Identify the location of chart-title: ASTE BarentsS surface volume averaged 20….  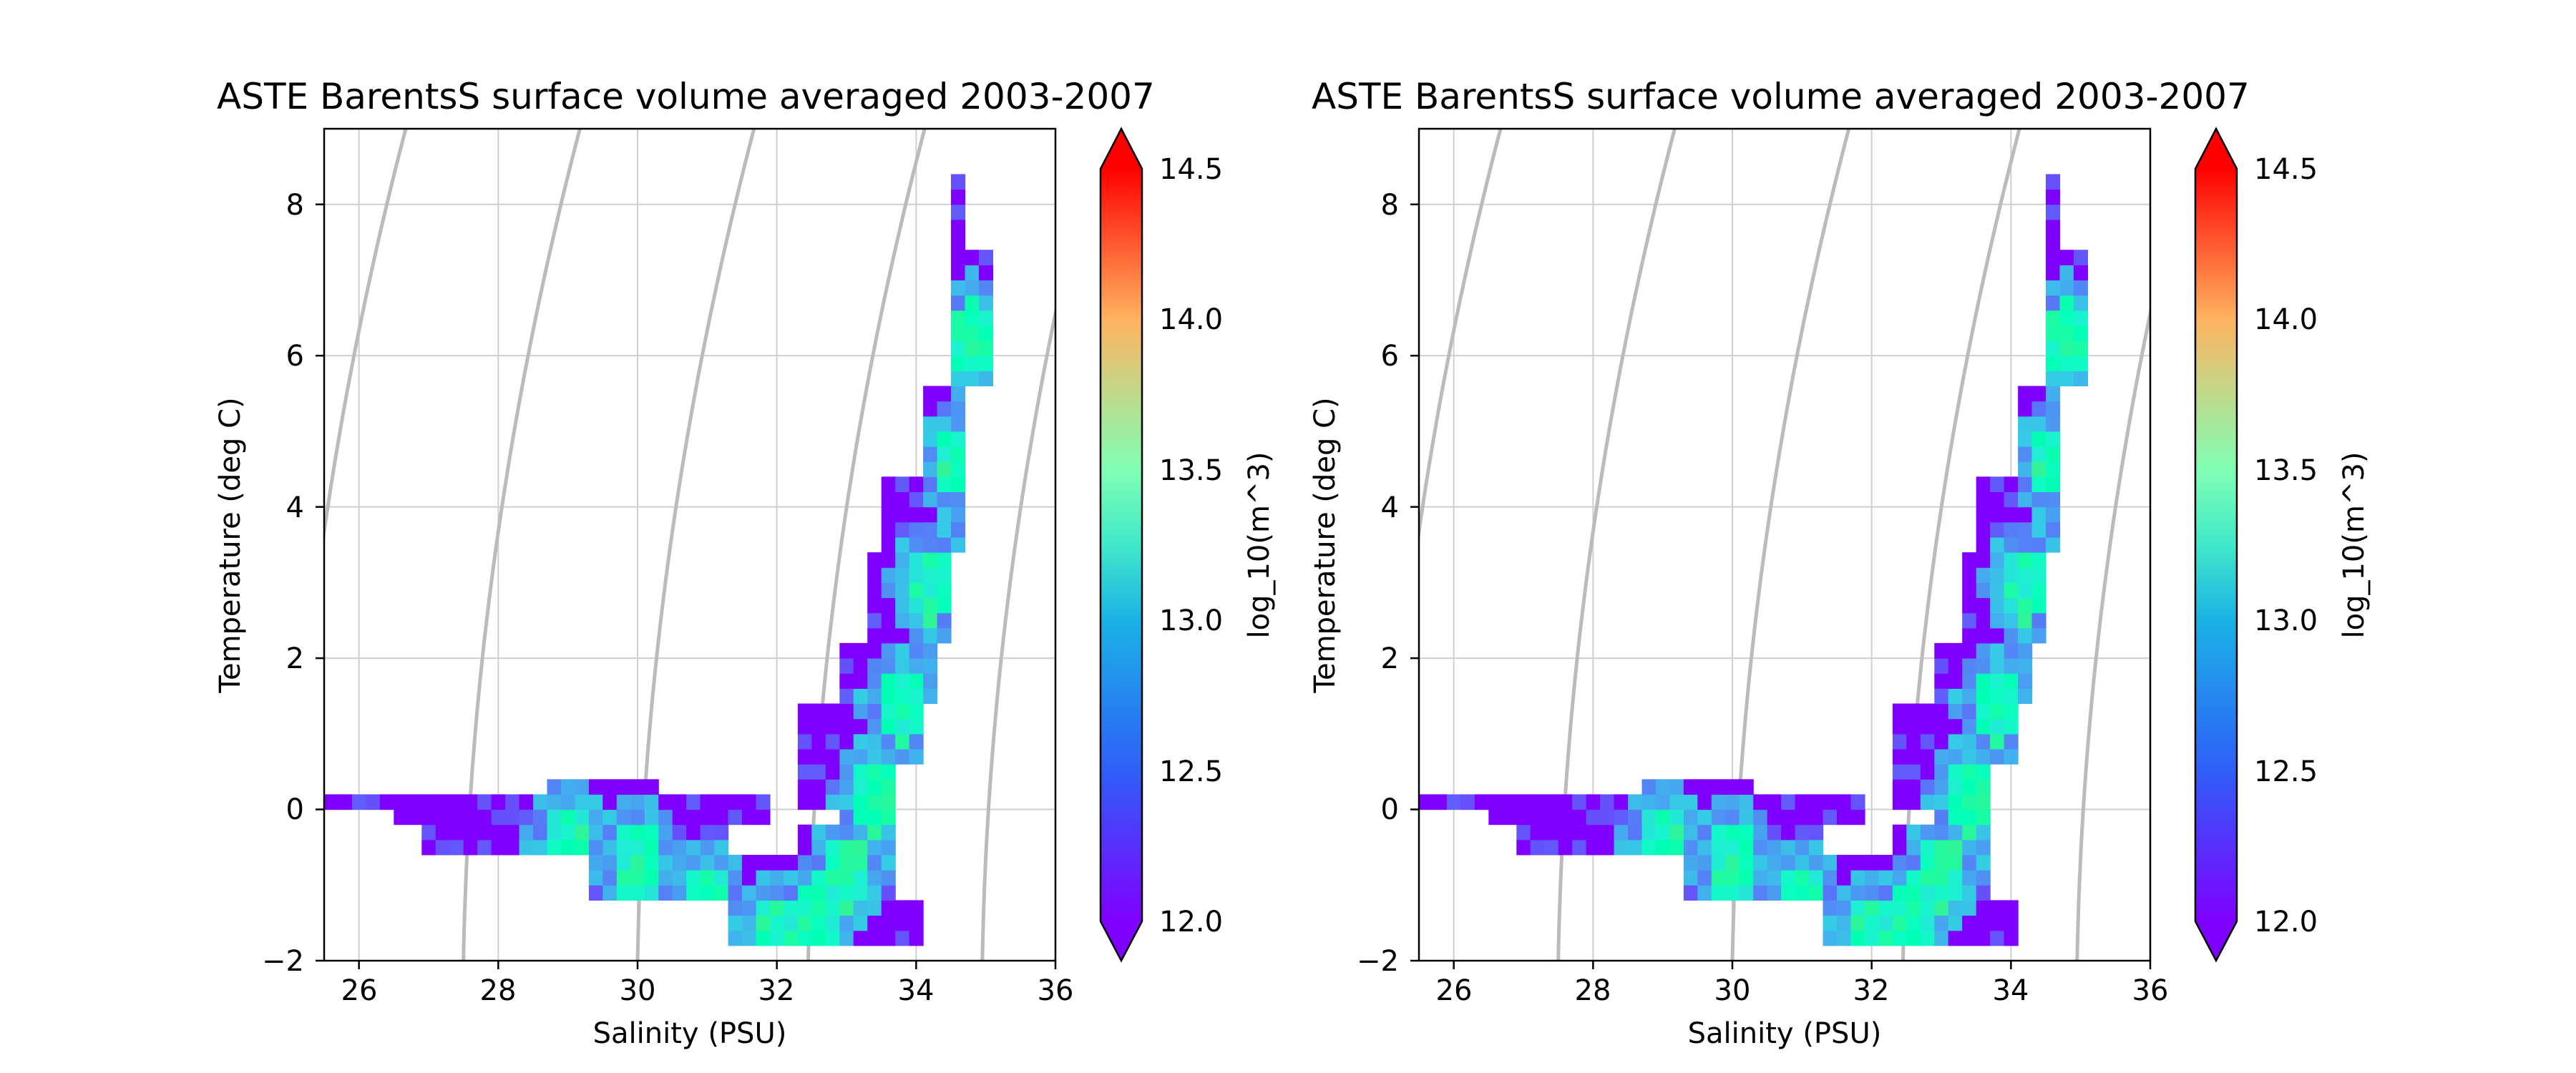
(686, 96).